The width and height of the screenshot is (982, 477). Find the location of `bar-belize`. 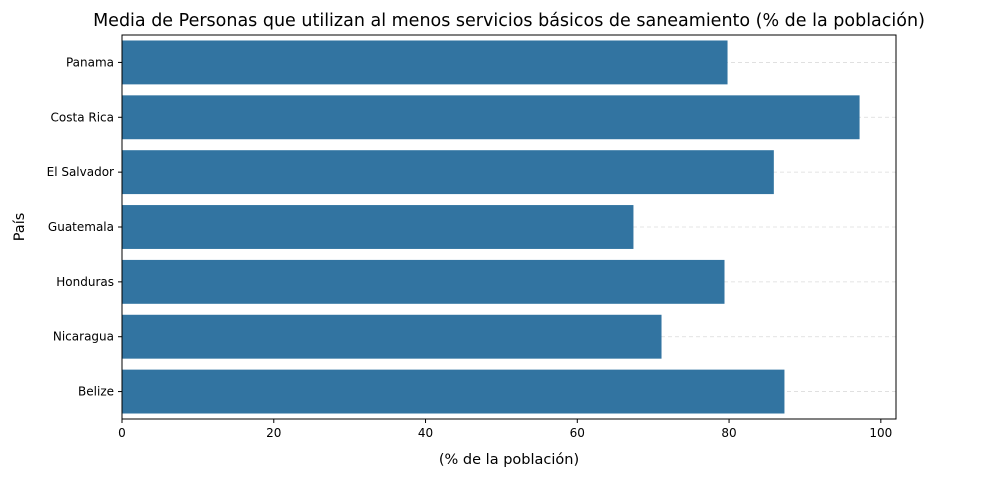

bar-belize is located at coordinates (453, 391).